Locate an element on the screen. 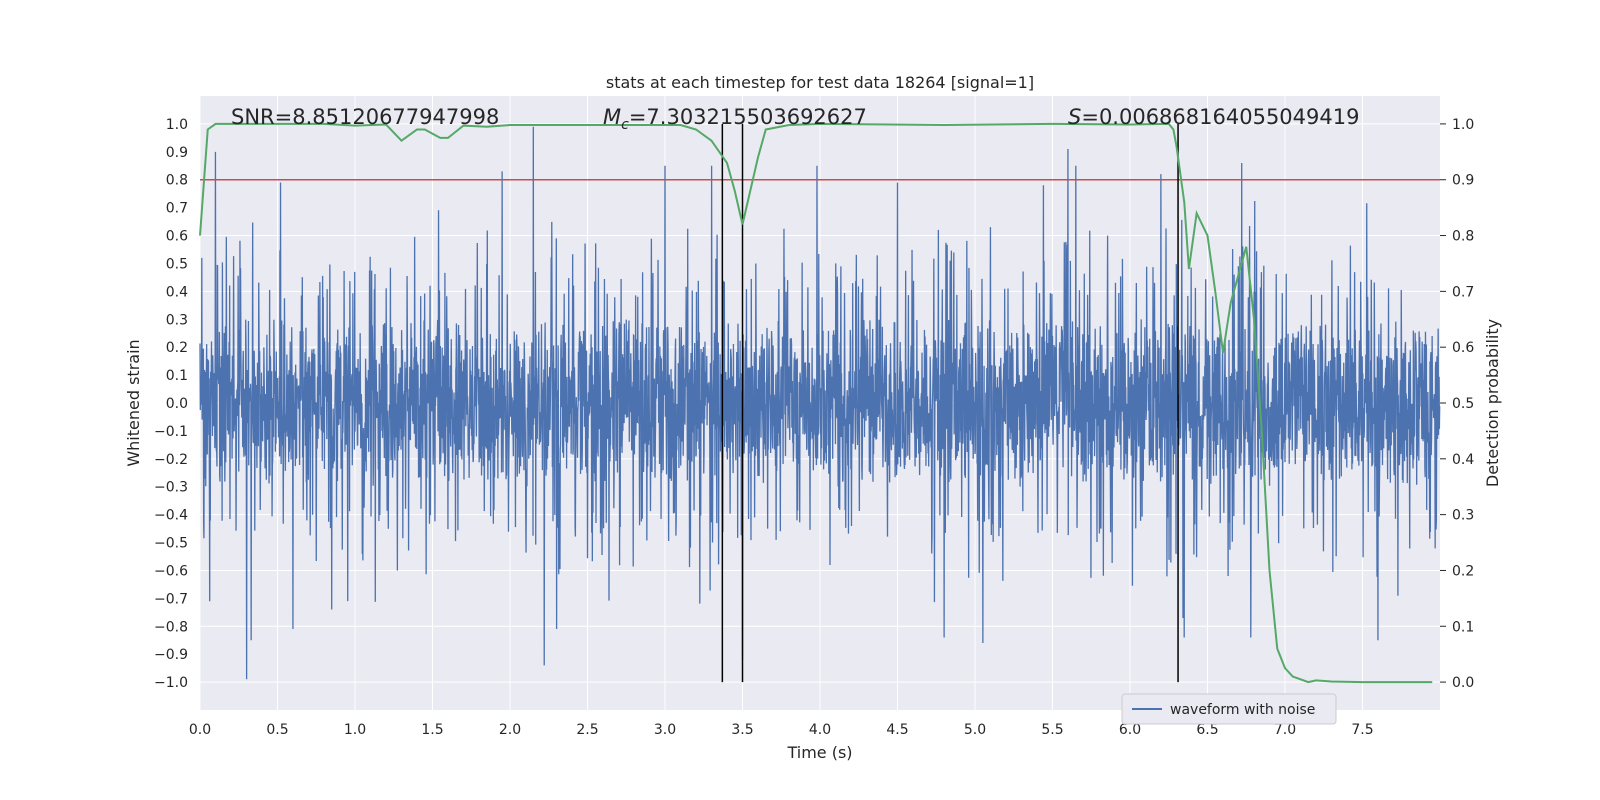 Image resolution: width=1600 pixels, height=800 pixels. y2-axis-ticks: 1.0 0.9 0.8 0.7 0.6 0.5 0.4 0.3 0.2 0.1 0.0 is located at coordinates (1457, 404).